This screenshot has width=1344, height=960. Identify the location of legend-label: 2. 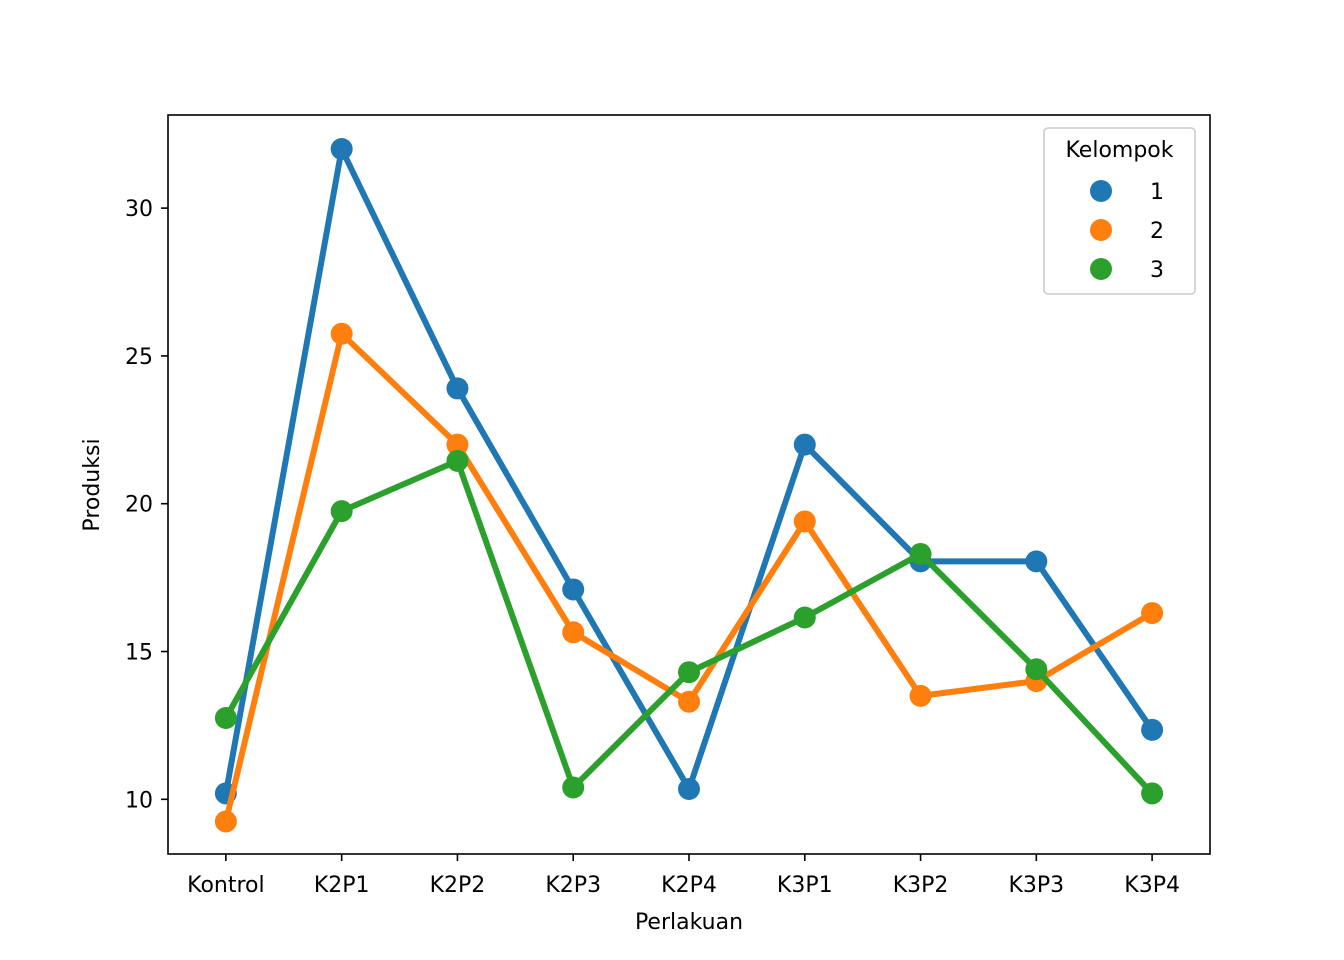
(1157, 231).